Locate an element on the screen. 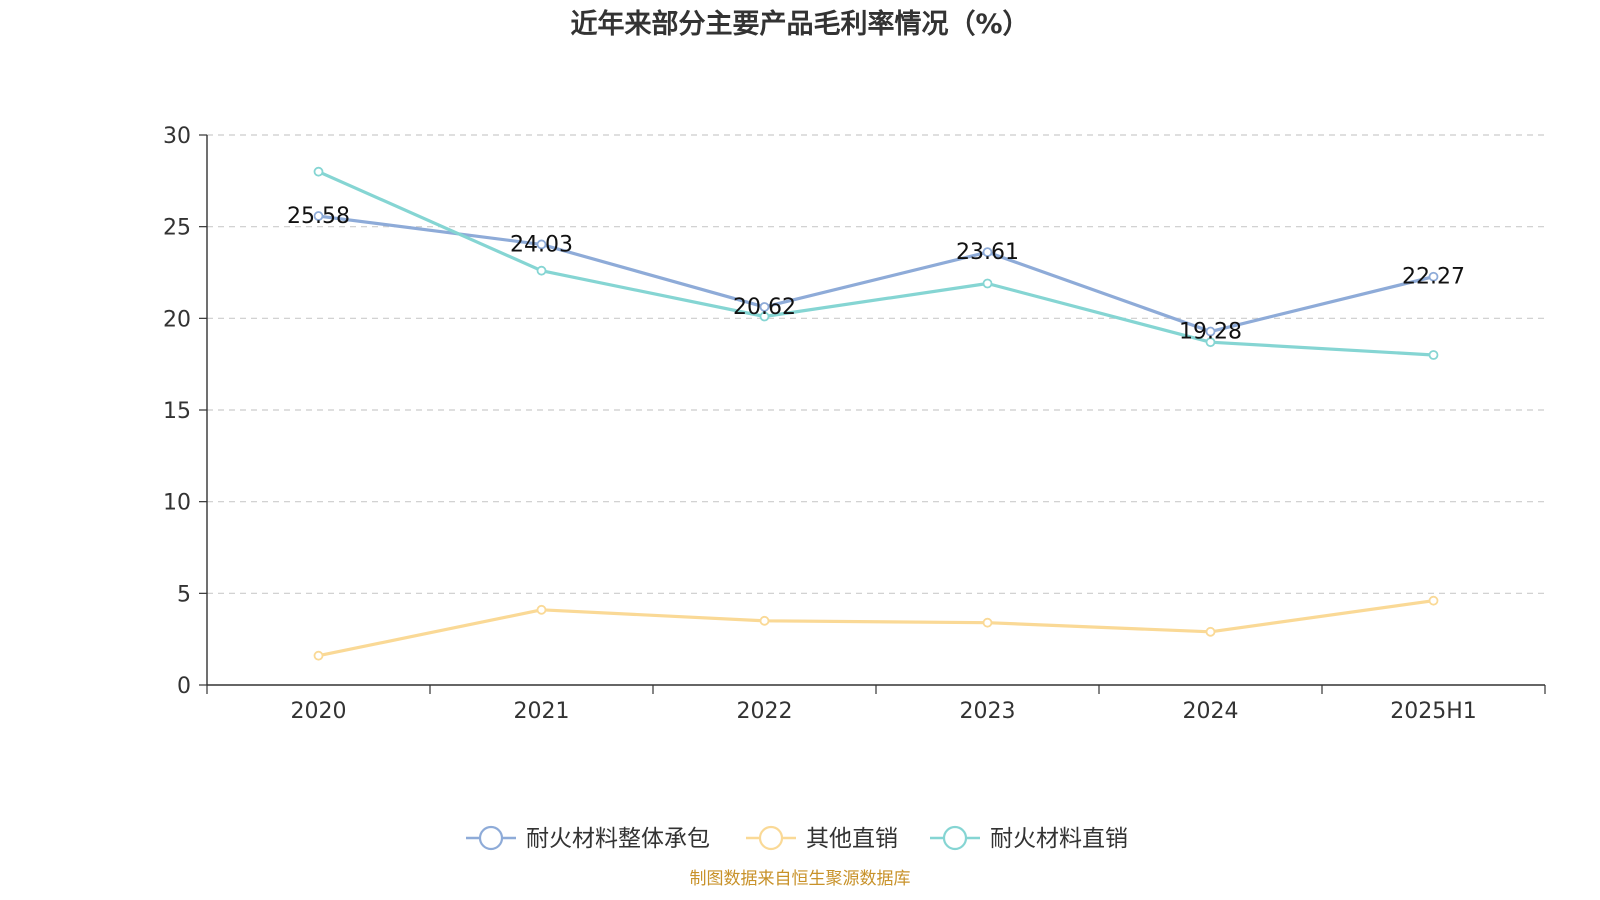 This screenshot has width=1600, height=900. source-note: 制图数据来自恒生聚源数据库 is located at coordinates (800, 879).